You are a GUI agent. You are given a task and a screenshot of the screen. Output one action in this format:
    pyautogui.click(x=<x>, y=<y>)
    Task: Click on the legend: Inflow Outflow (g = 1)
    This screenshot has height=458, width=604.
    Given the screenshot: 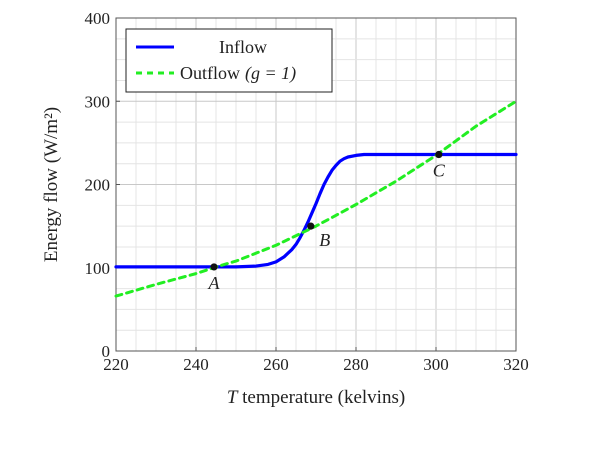 What is the action you would take?
    pyautogui.click(x=229, y=60)
    